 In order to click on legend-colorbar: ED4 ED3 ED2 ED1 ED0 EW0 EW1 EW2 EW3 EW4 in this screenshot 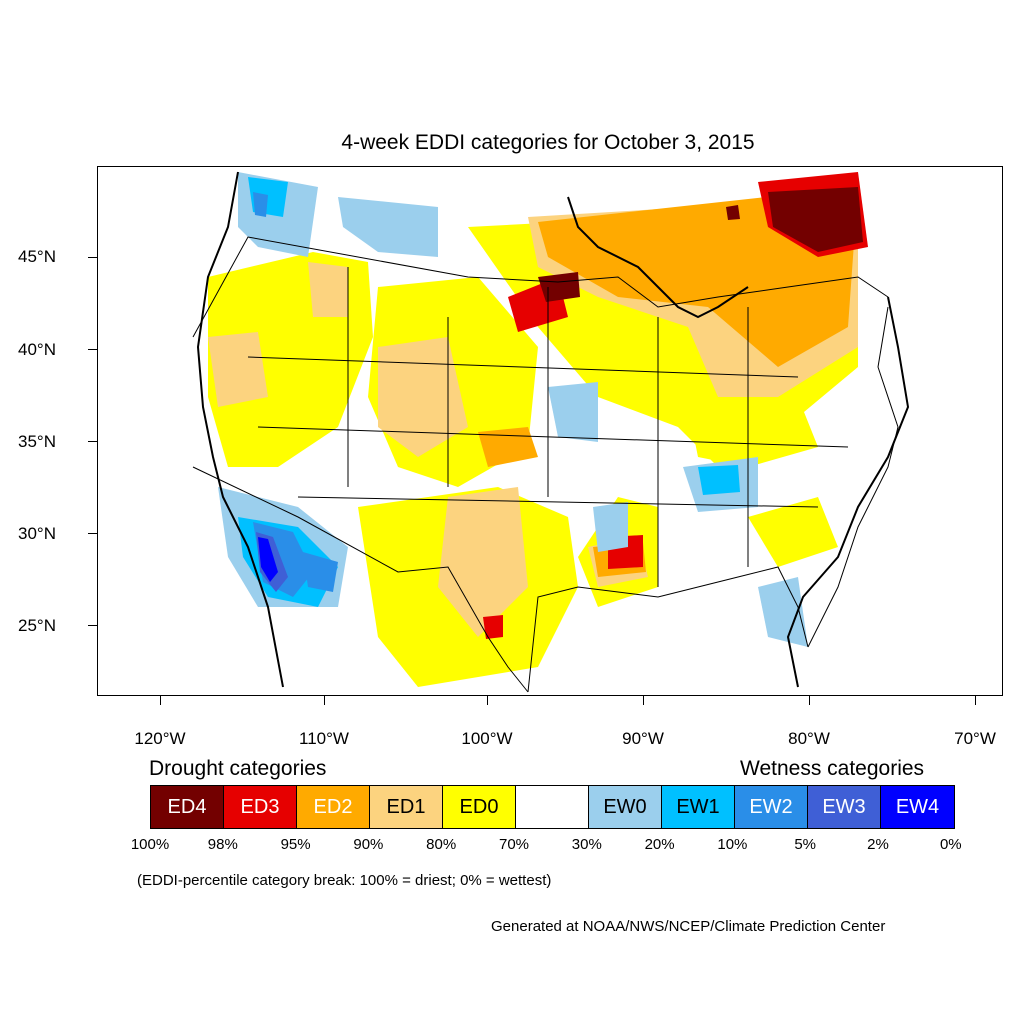, I will do `click(552, 807)`.